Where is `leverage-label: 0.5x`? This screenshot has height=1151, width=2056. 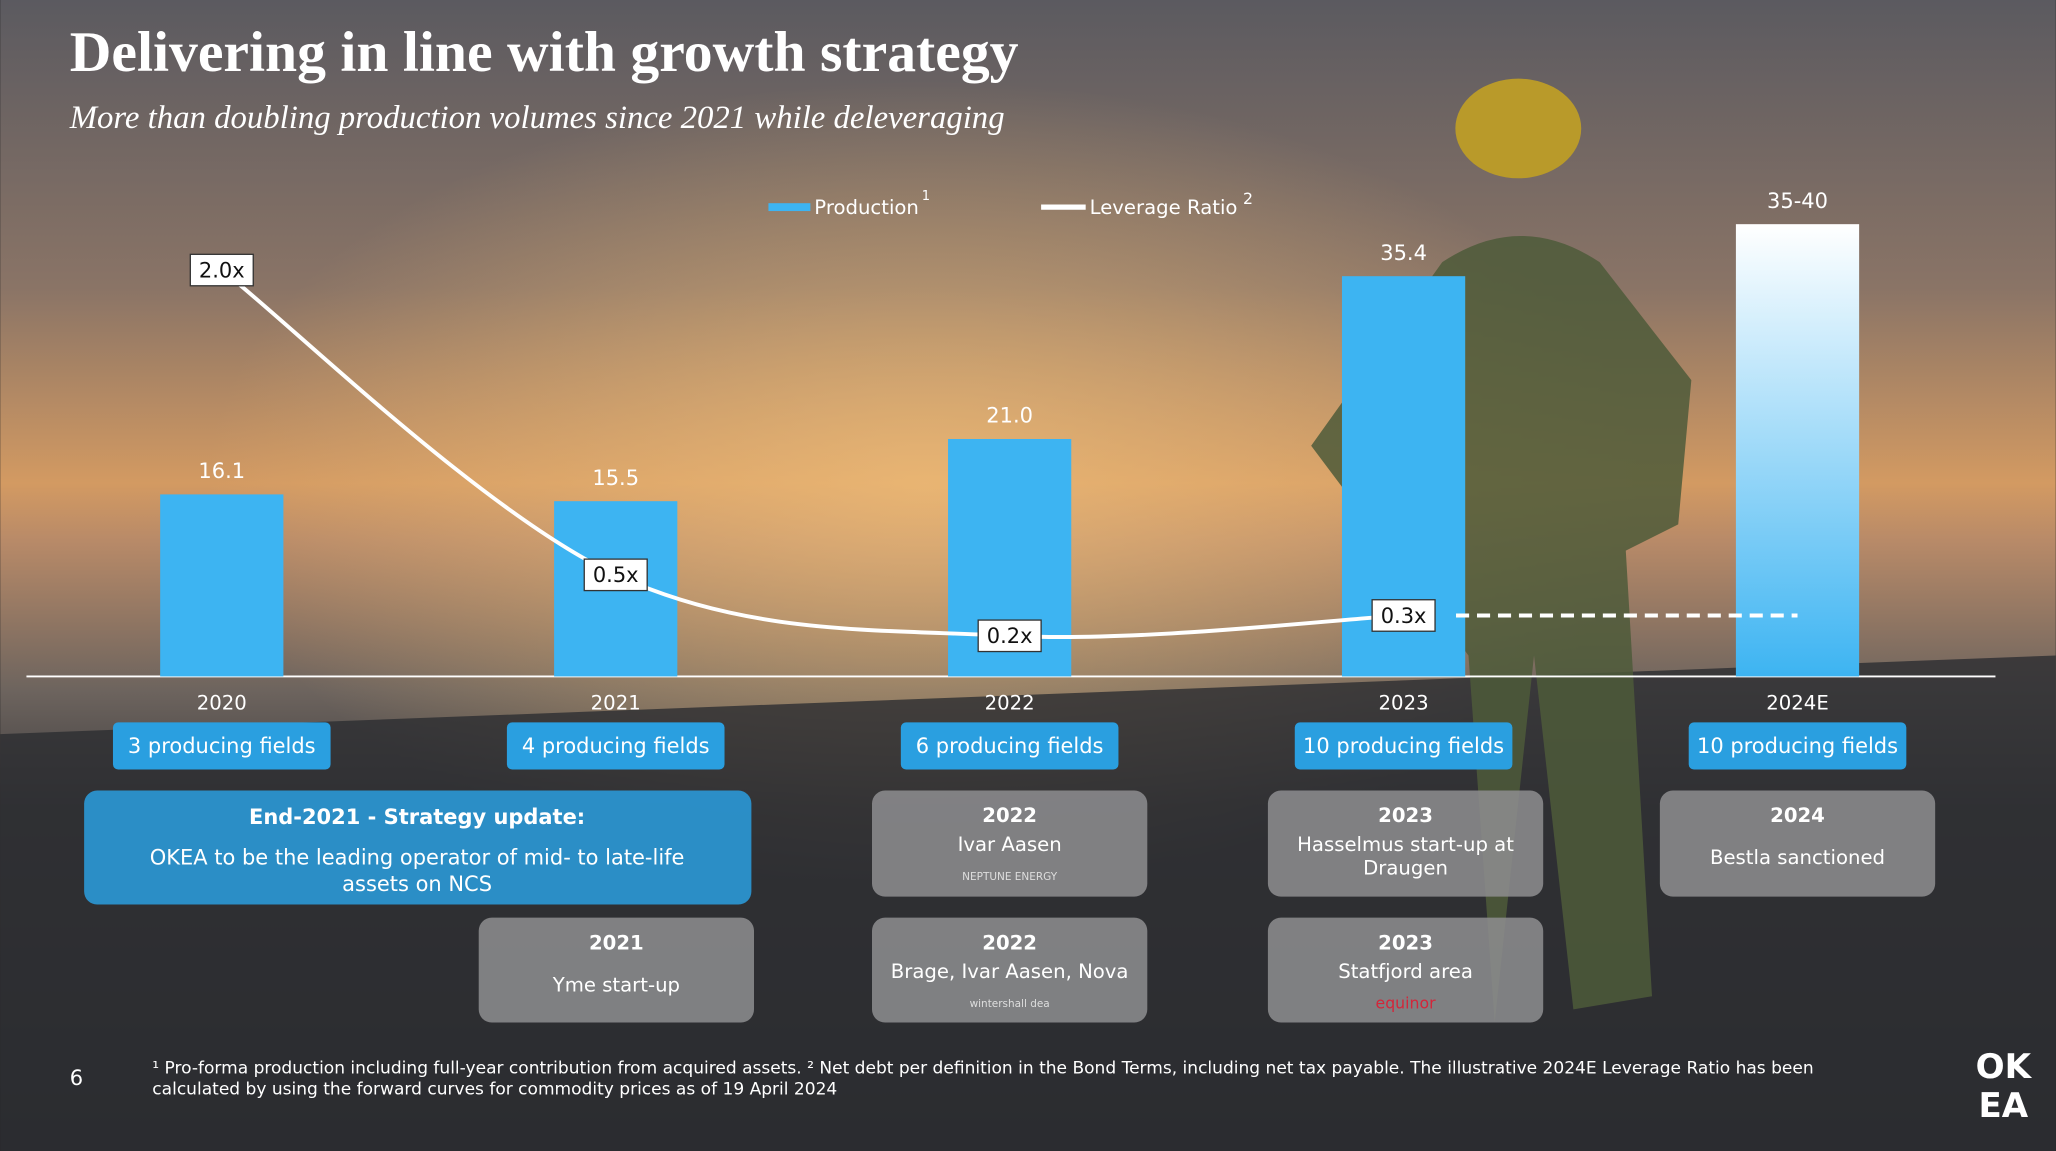
leverage-label: 0.5x is located at coordinates (616, 575).